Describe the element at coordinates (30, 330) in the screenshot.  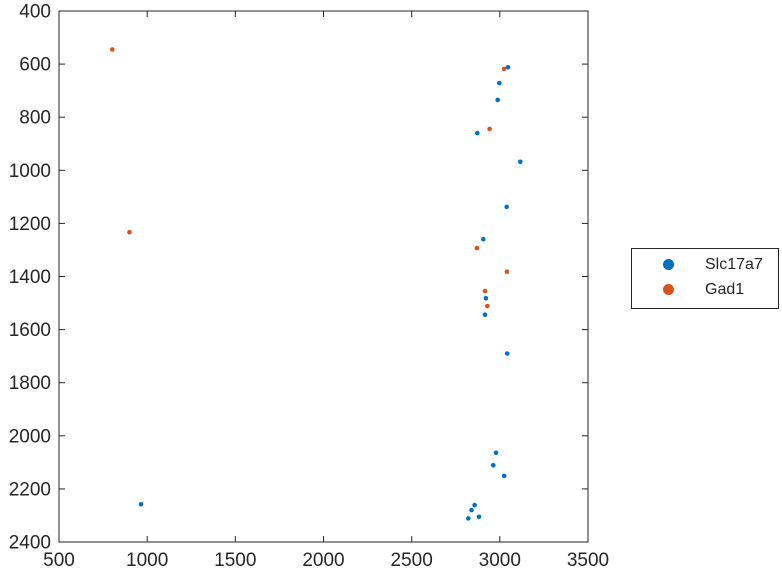
I see `y-tick-label: 1600` at that location.